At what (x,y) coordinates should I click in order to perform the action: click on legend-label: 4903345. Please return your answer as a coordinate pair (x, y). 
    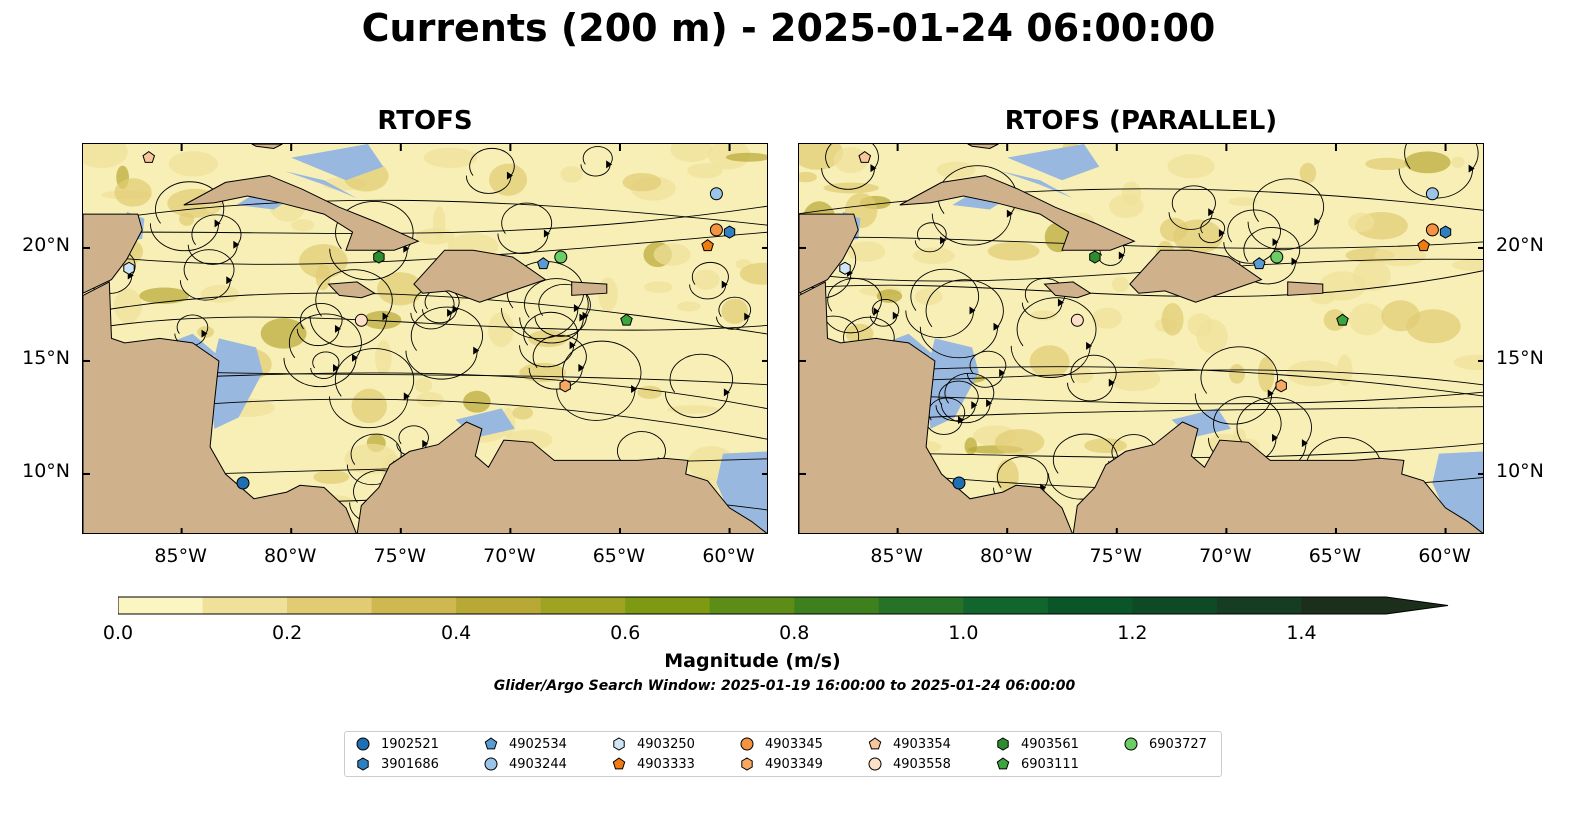
    Looking at the image, I should click on (794, 744).